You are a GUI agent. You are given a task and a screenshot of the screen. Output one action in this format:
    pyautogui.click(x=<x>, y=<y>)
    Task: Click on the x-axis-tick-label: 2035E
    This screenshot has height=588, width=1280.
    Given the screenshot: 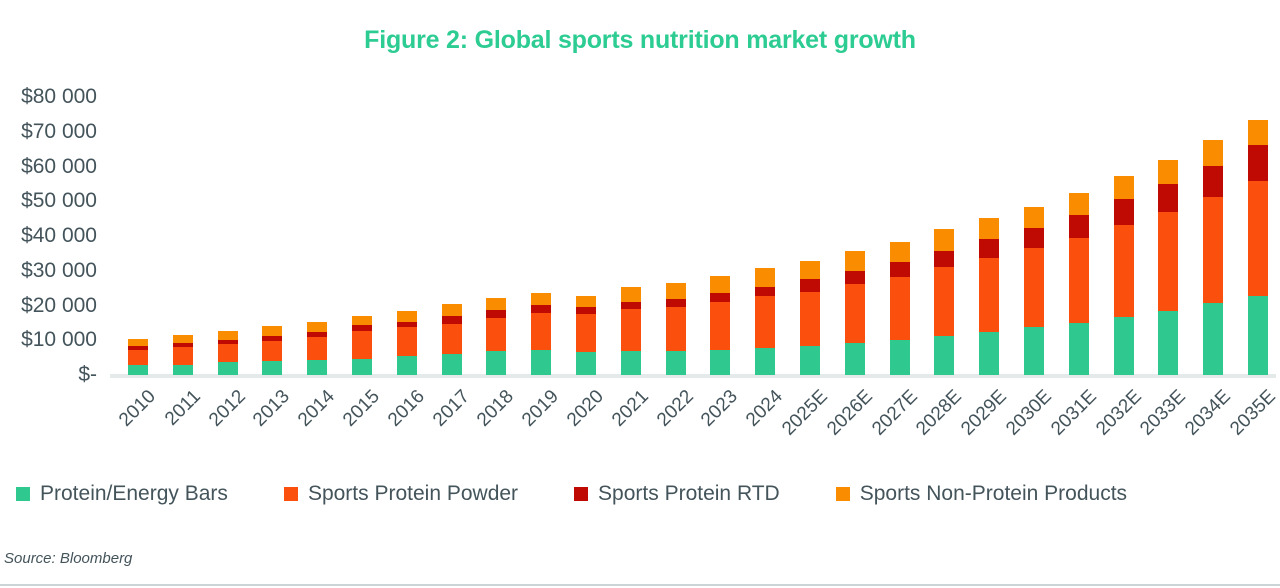 What is the action you would take?
    pyautogui.click(x=1253, y=413)
    